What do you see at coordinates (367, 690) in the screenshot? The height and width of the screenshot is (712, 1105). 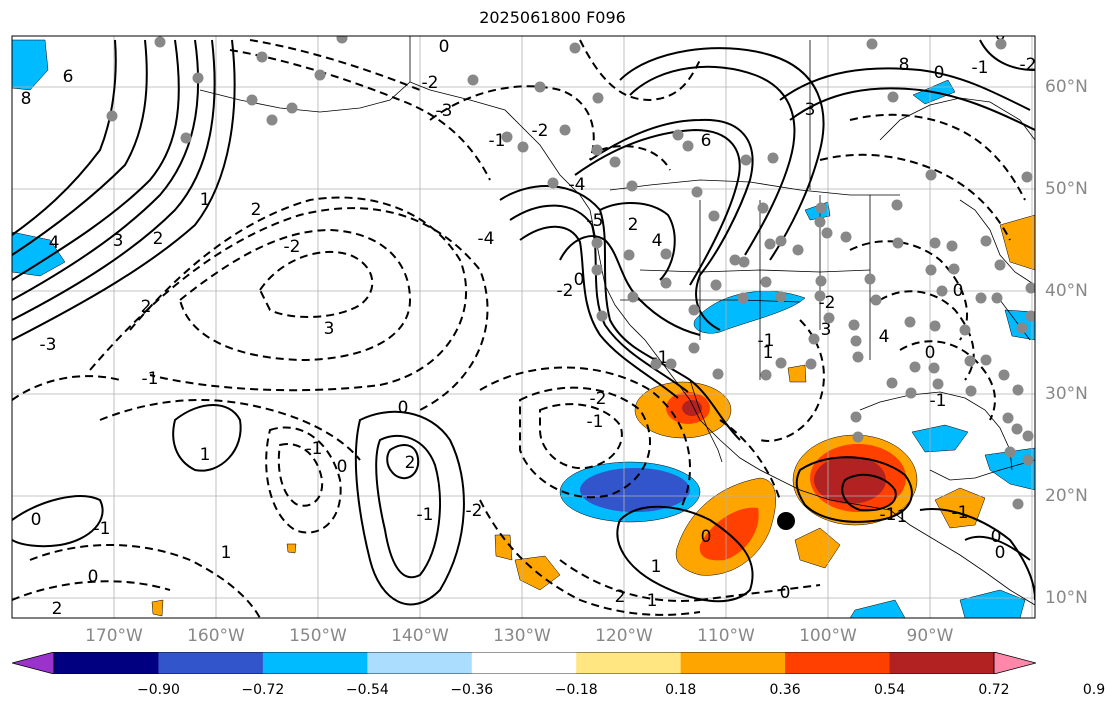 I see `colorbar-tick-label: −0.54` at bounding box center [367, 690].